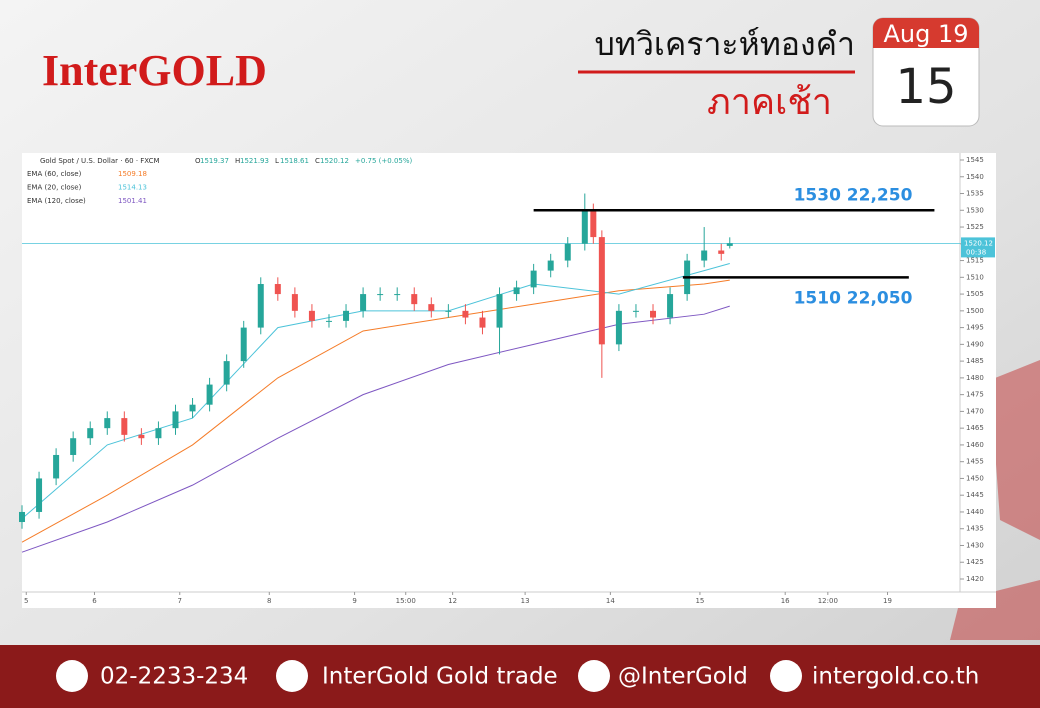 This screenshot has height=708, width=1040. I want to click on y-tick-label: 1505, so click(975, 294).